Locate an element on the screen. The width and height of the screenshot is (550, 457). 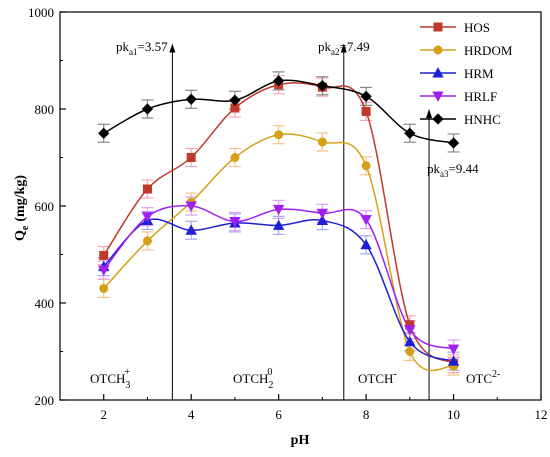
y-tick-label: 800 is located at coordinates (45, 109).